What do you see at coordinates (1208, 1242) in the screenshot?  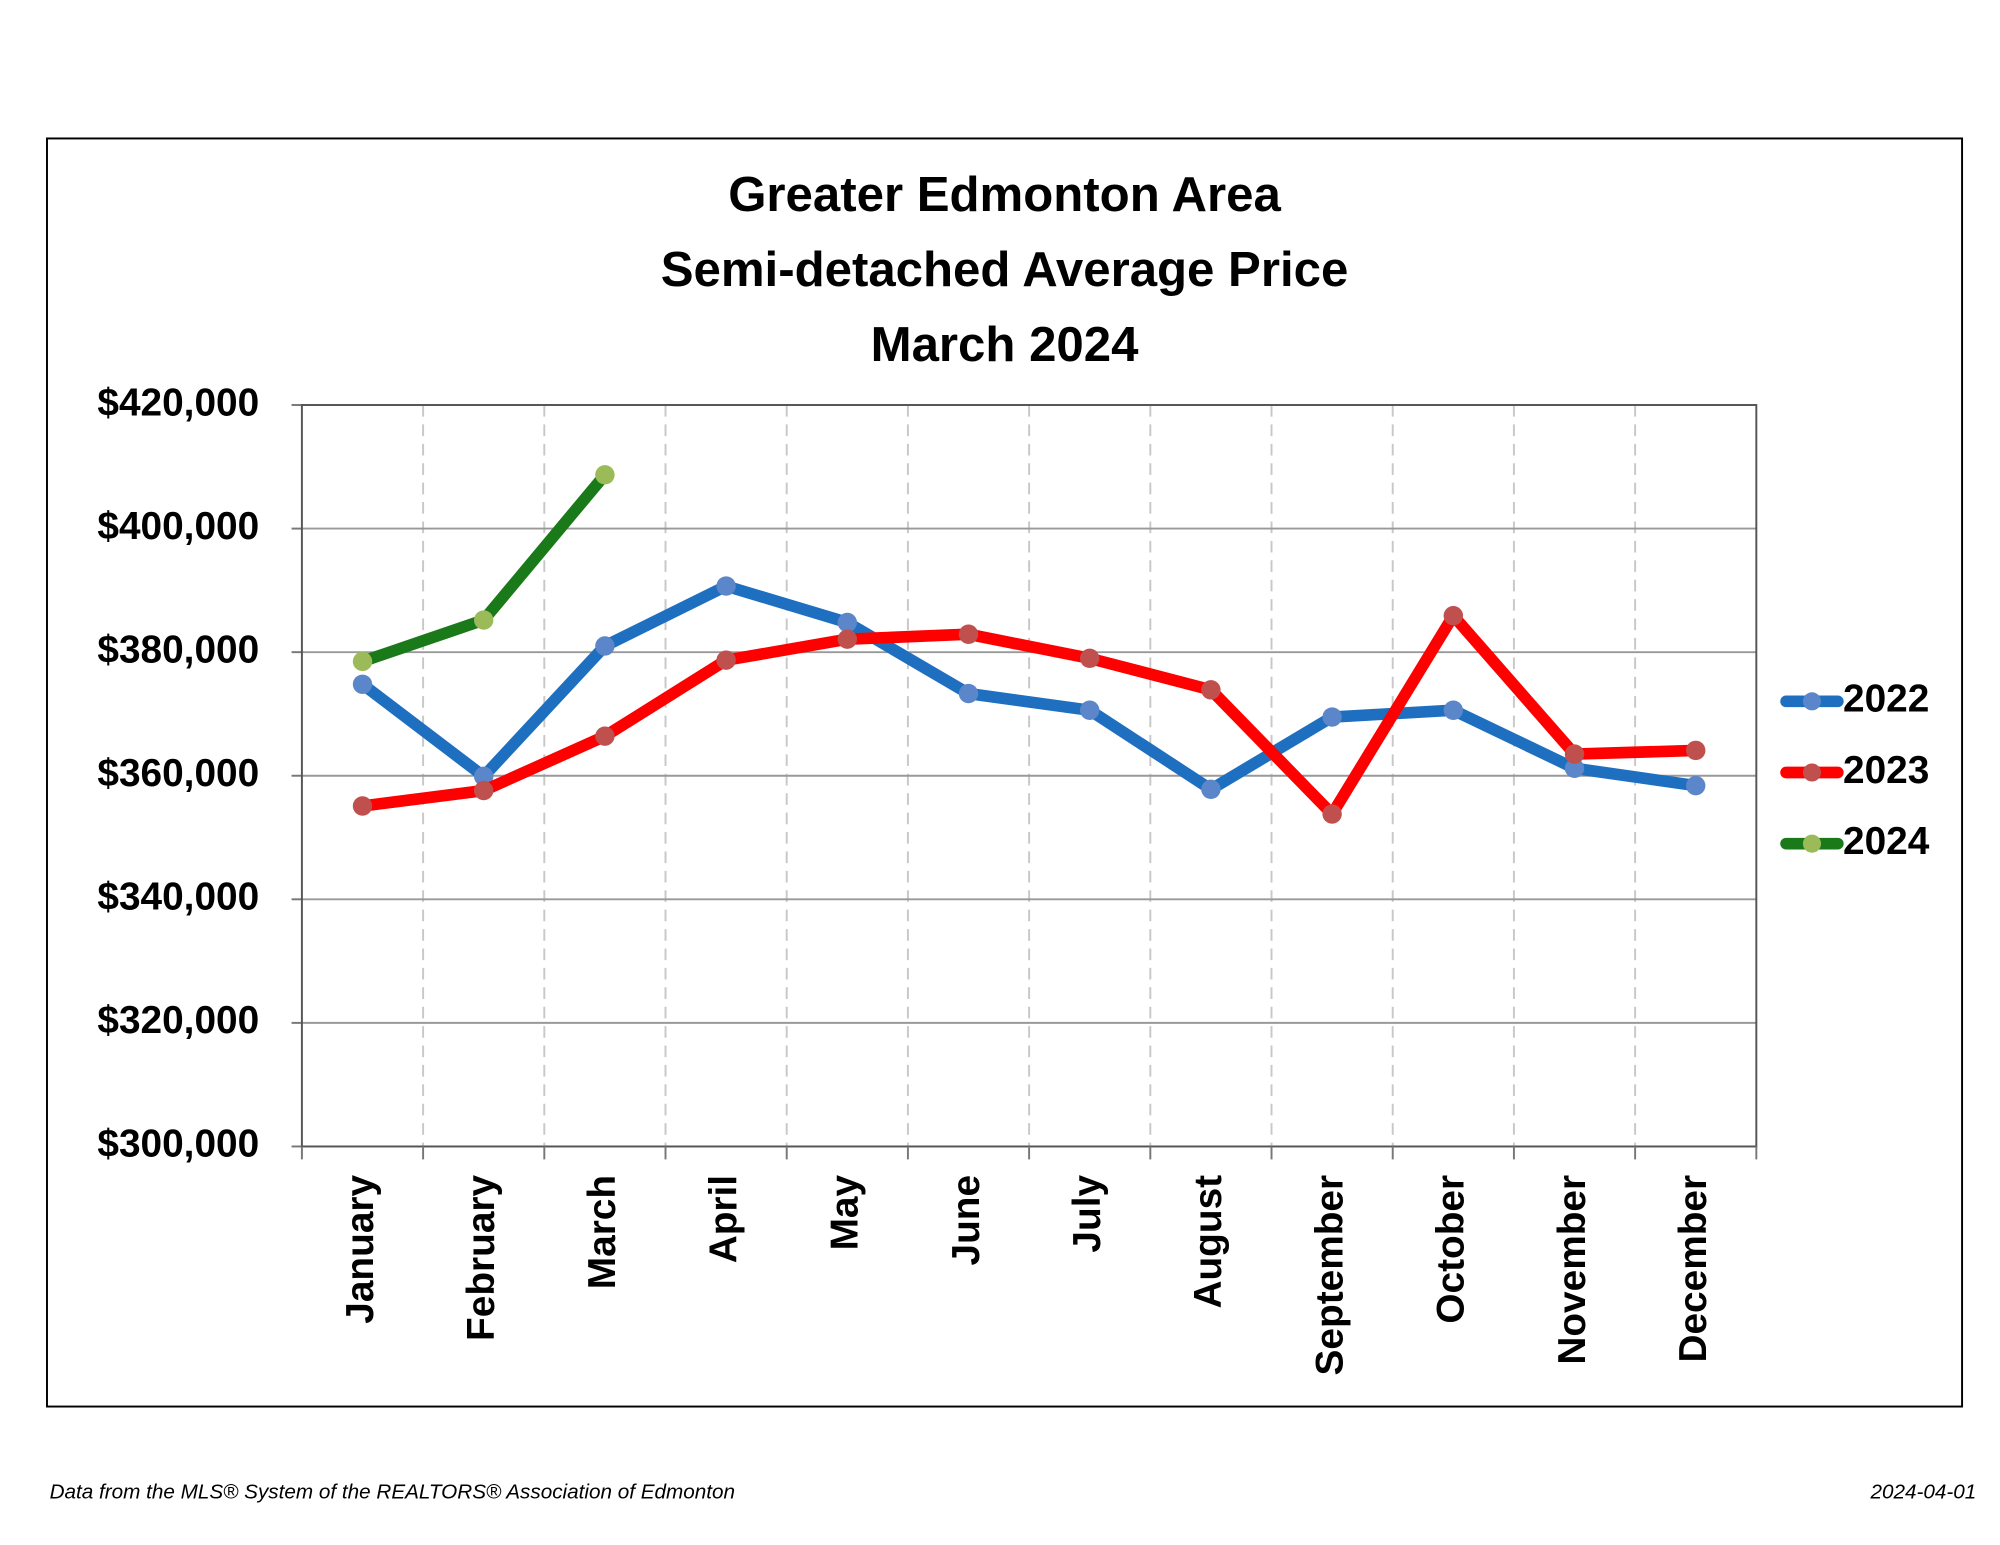 I see `x-tick-label: August` at bounding box center [1208, 1242].